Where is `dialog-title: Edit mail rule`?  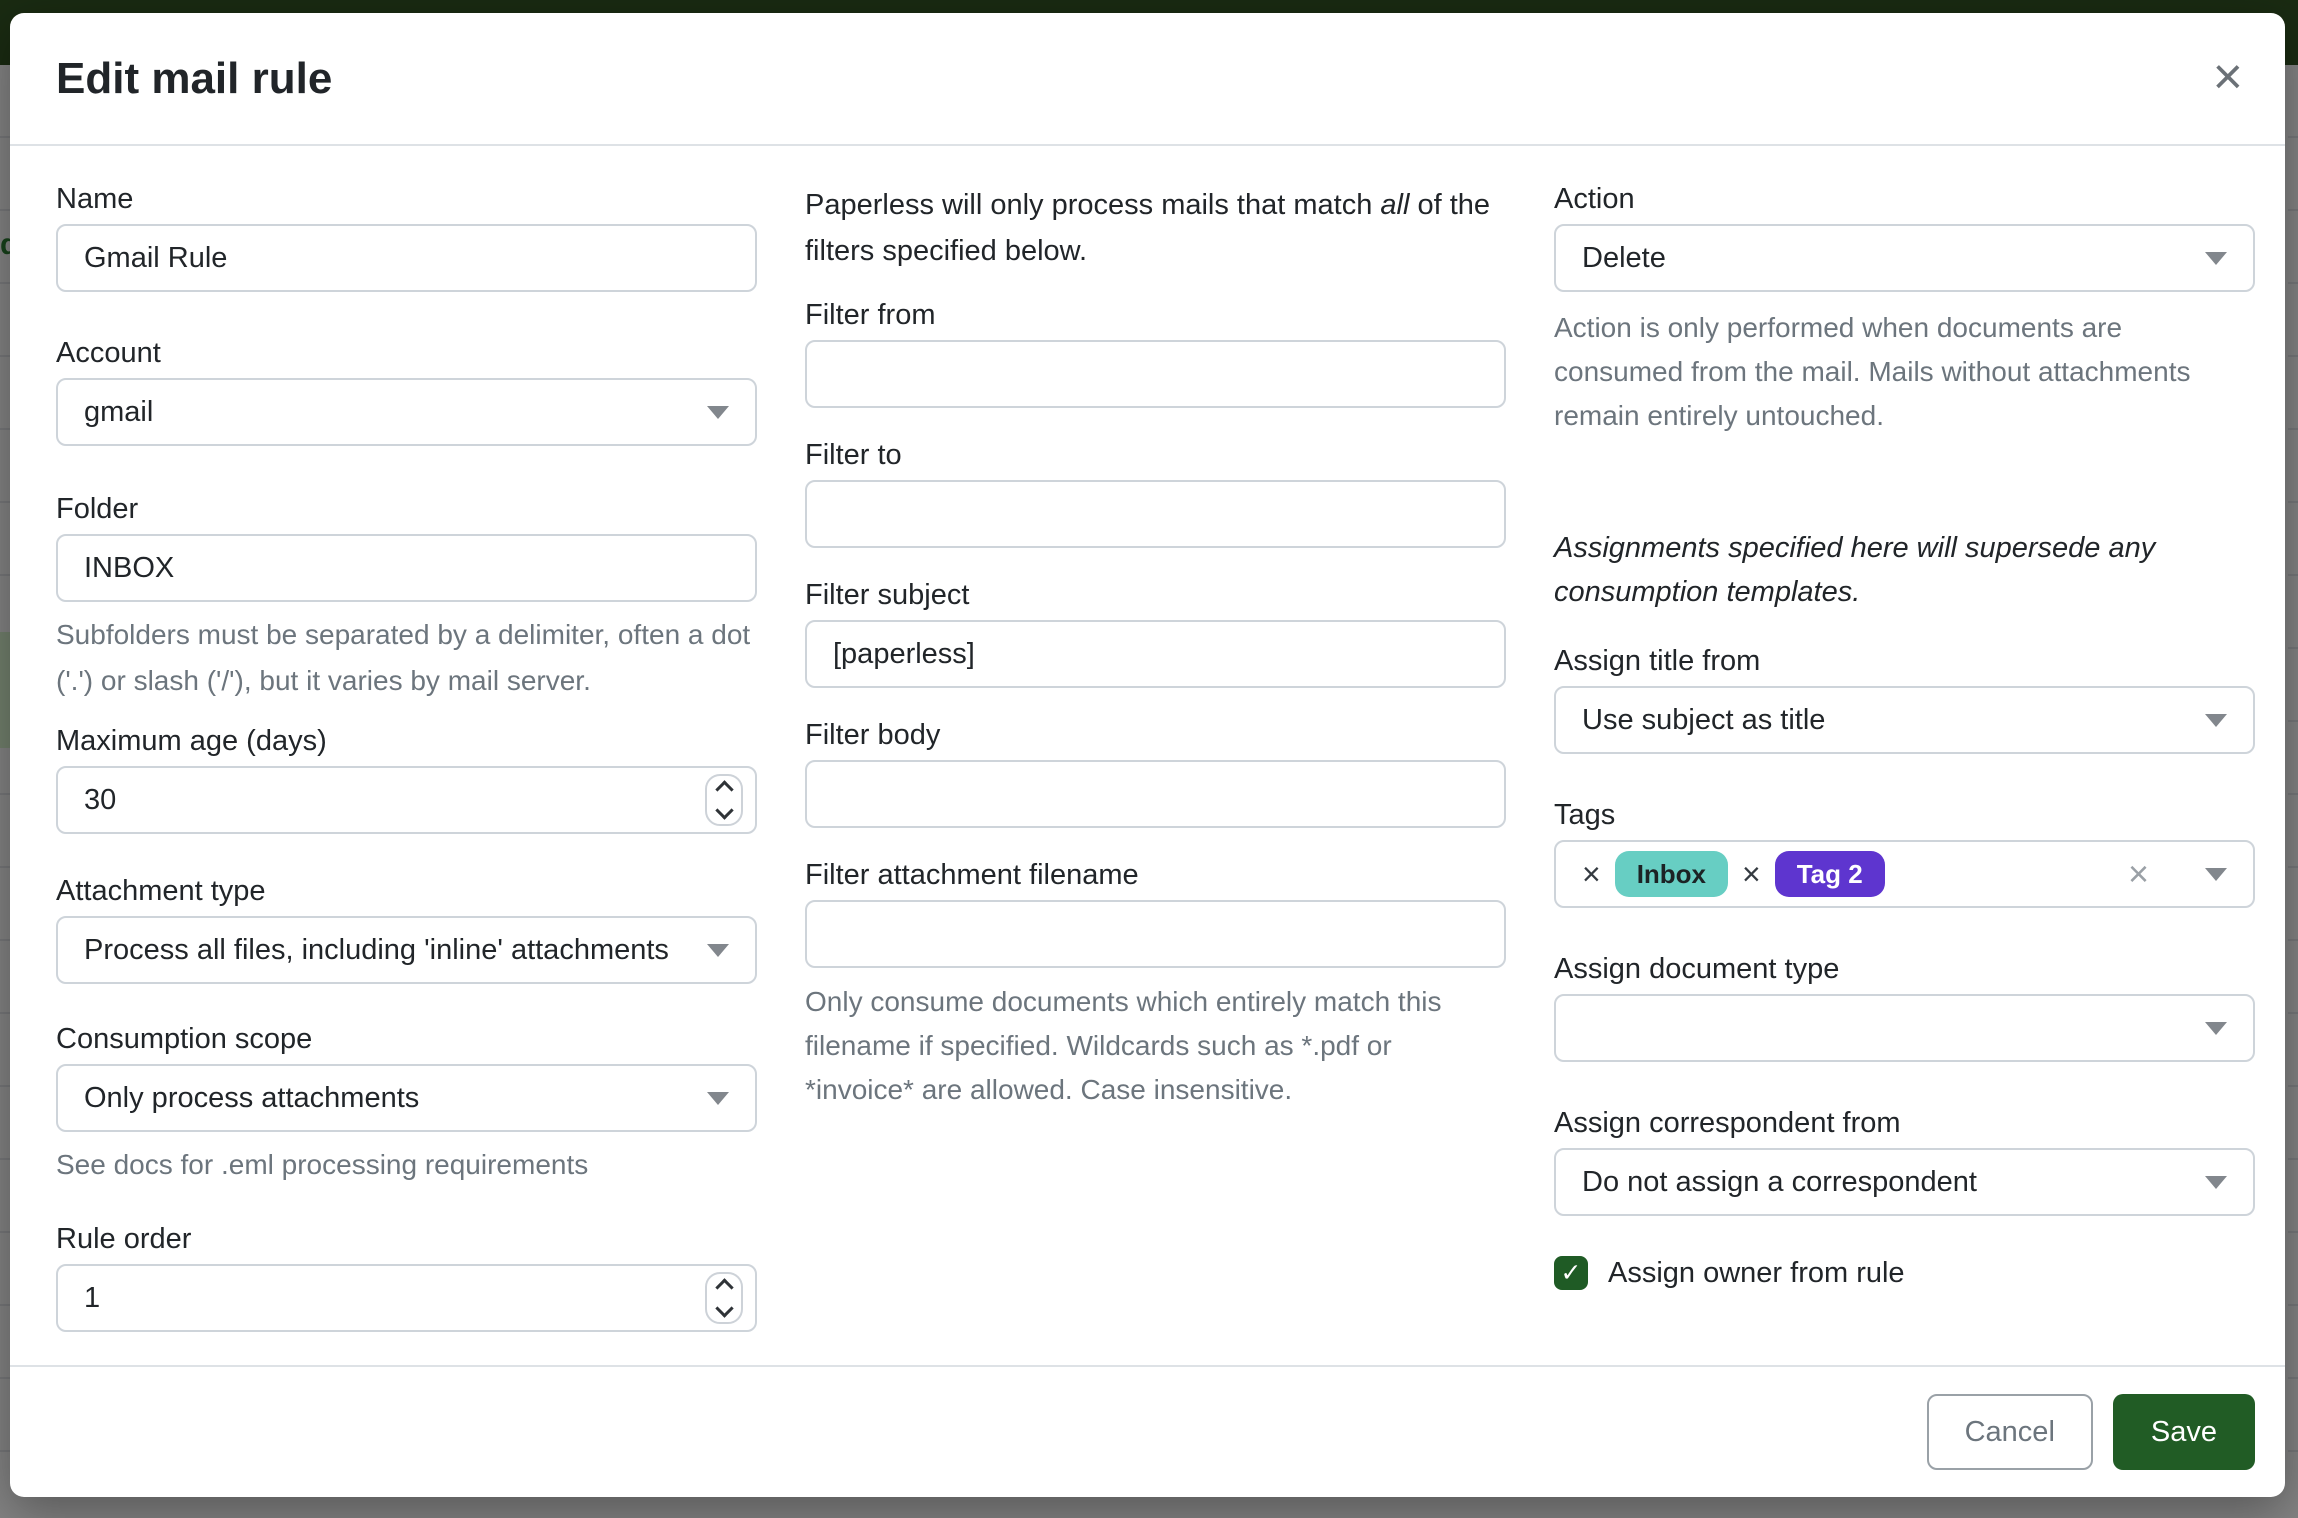 dialog-title: Edit mail rule is located at coordinates (194, 78).